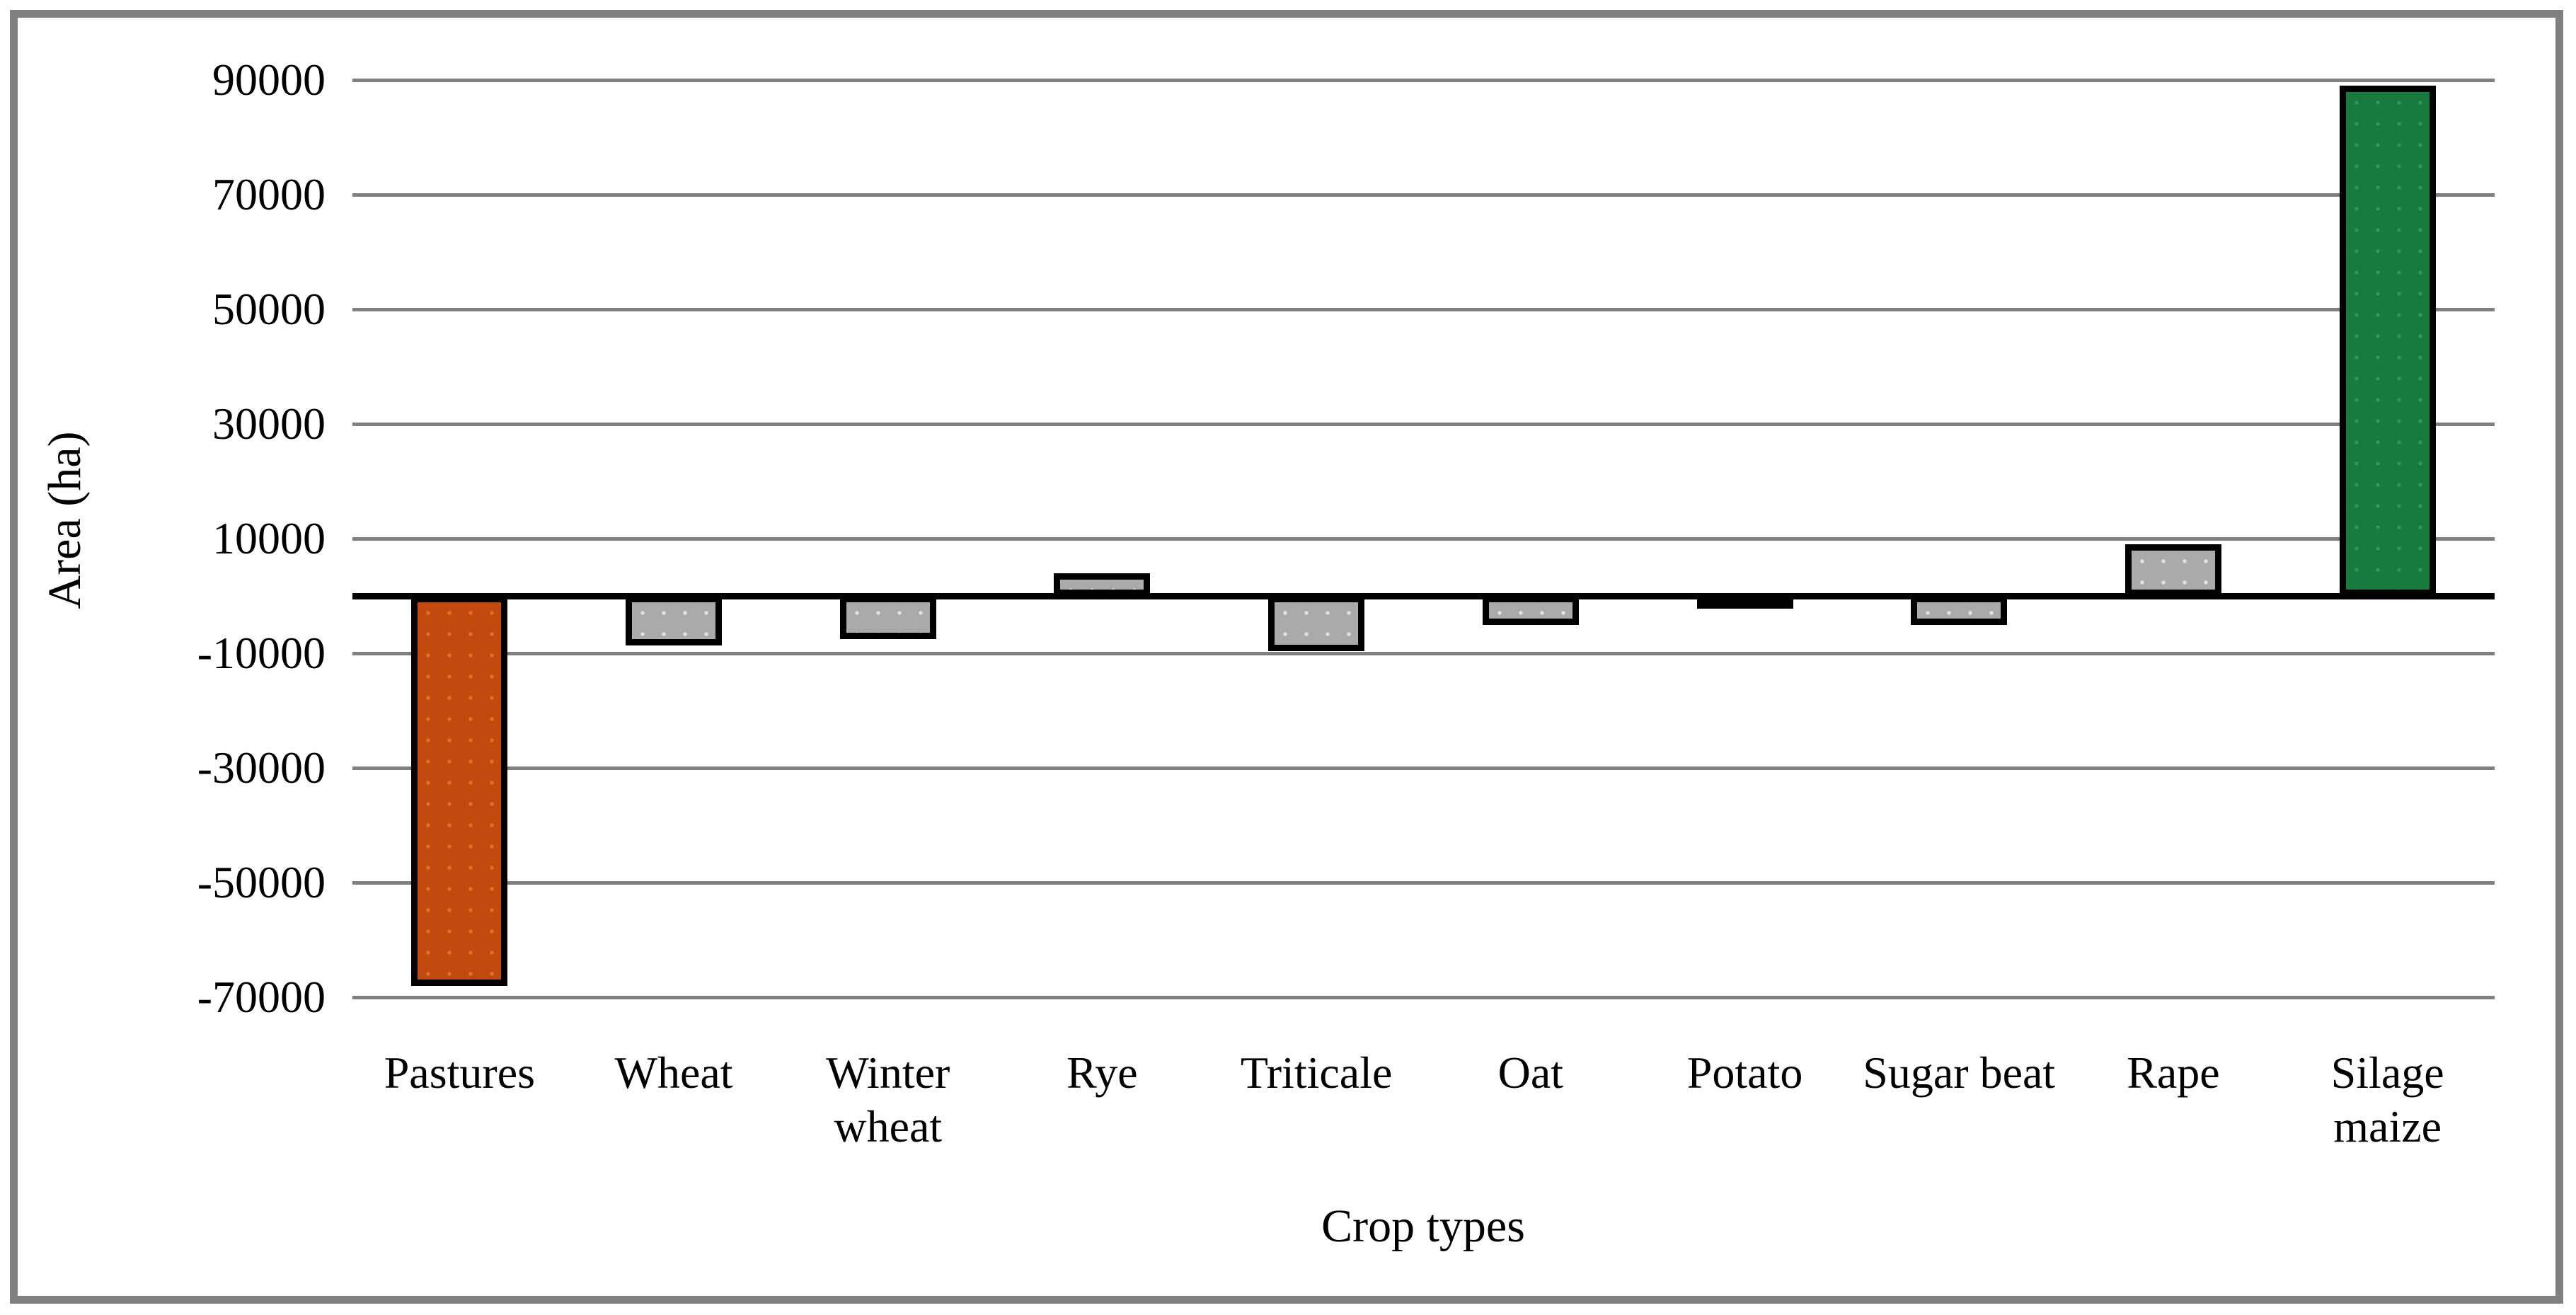 The width and height of the screenshot is (2576, 1315). I want to click on y-tick-label--10000: -10000, so click(262, 653).